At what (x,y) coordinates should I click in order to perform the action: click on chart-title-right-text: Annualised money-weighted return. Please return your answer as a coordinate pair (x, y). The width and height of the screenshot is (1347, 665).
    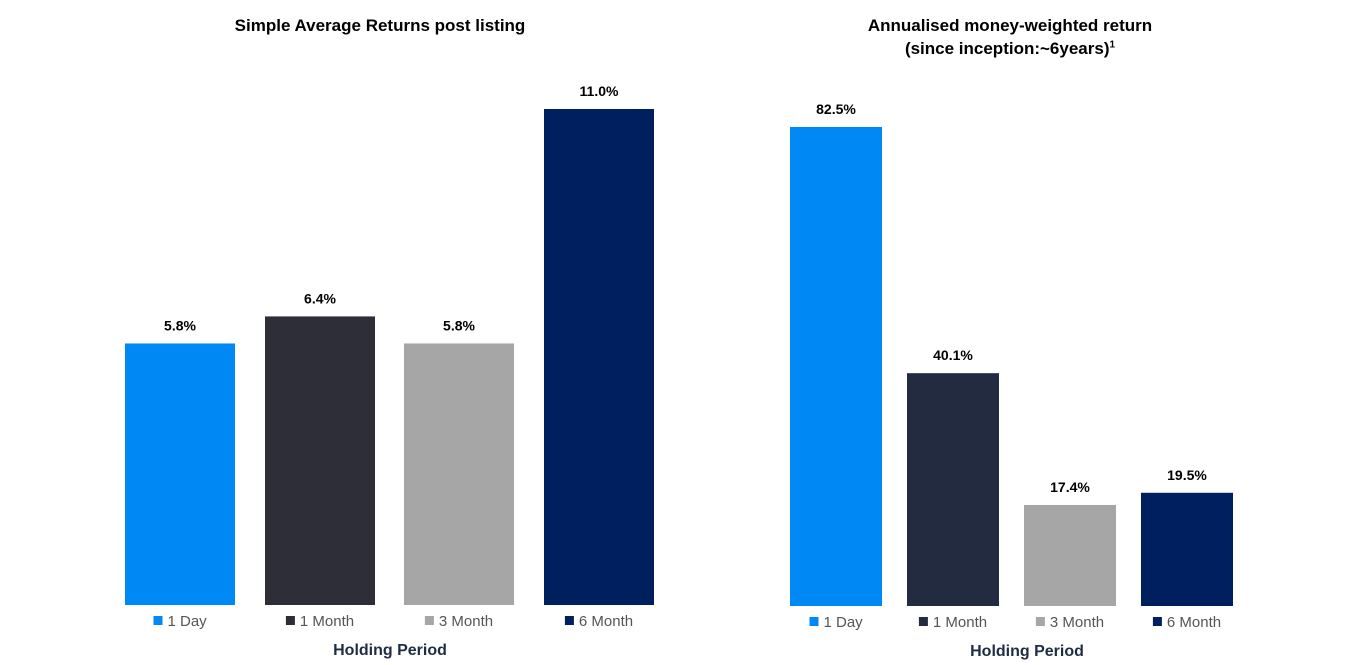
    Looking at the image, I should click on (1010, 25).